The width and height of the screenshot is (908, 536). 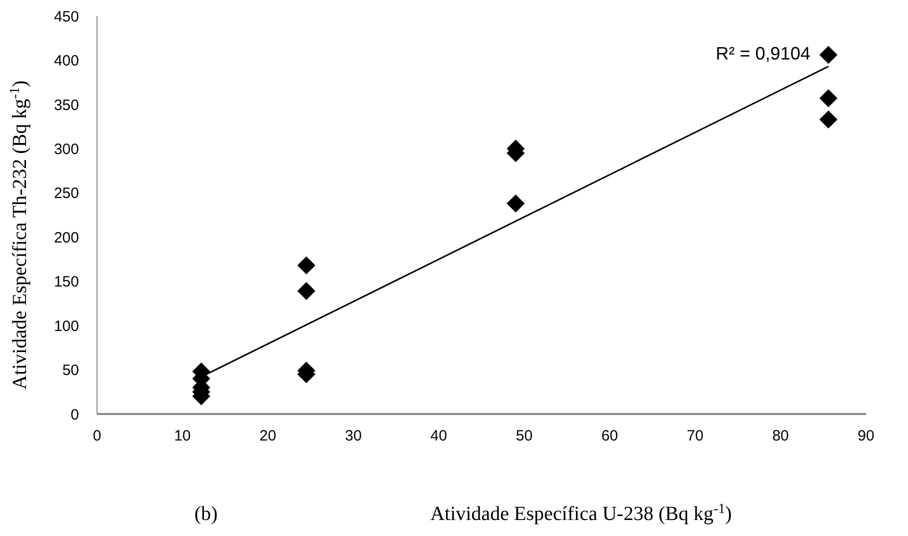 What do you see at coordinates (66, 326) in the screenshot?
I see `y-tick-label: 100` at bounding box center [66, 326].